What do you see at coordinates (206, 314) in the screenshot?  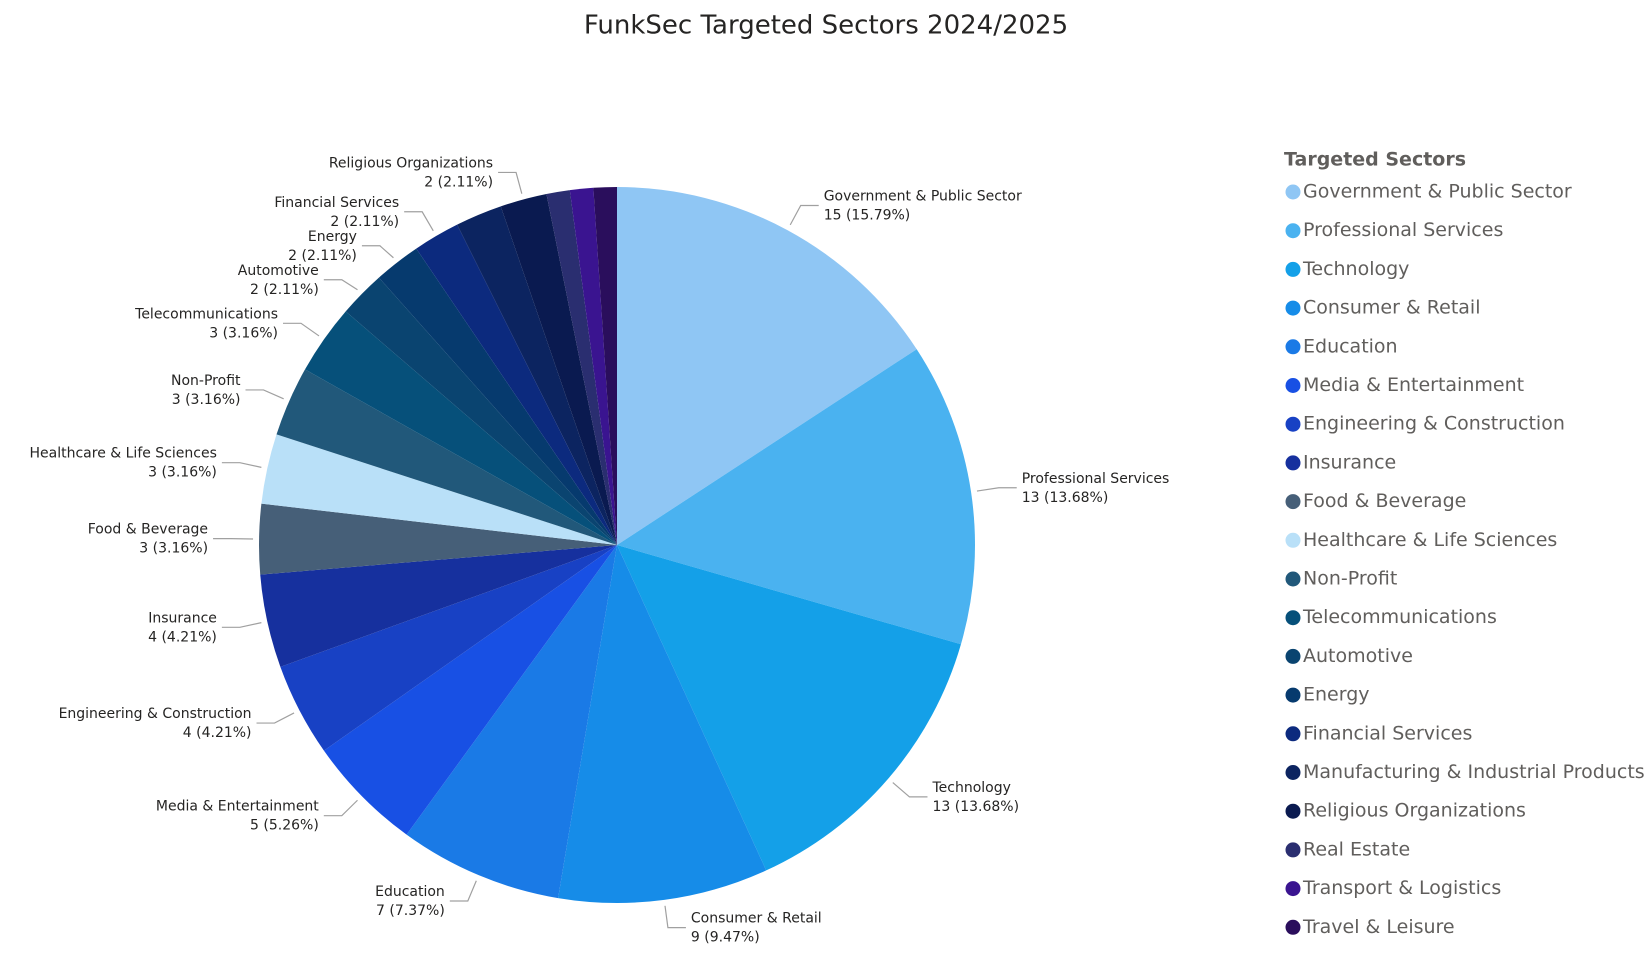 I see `data-label-name: Telecommunications` at bounding box center [206, 314].